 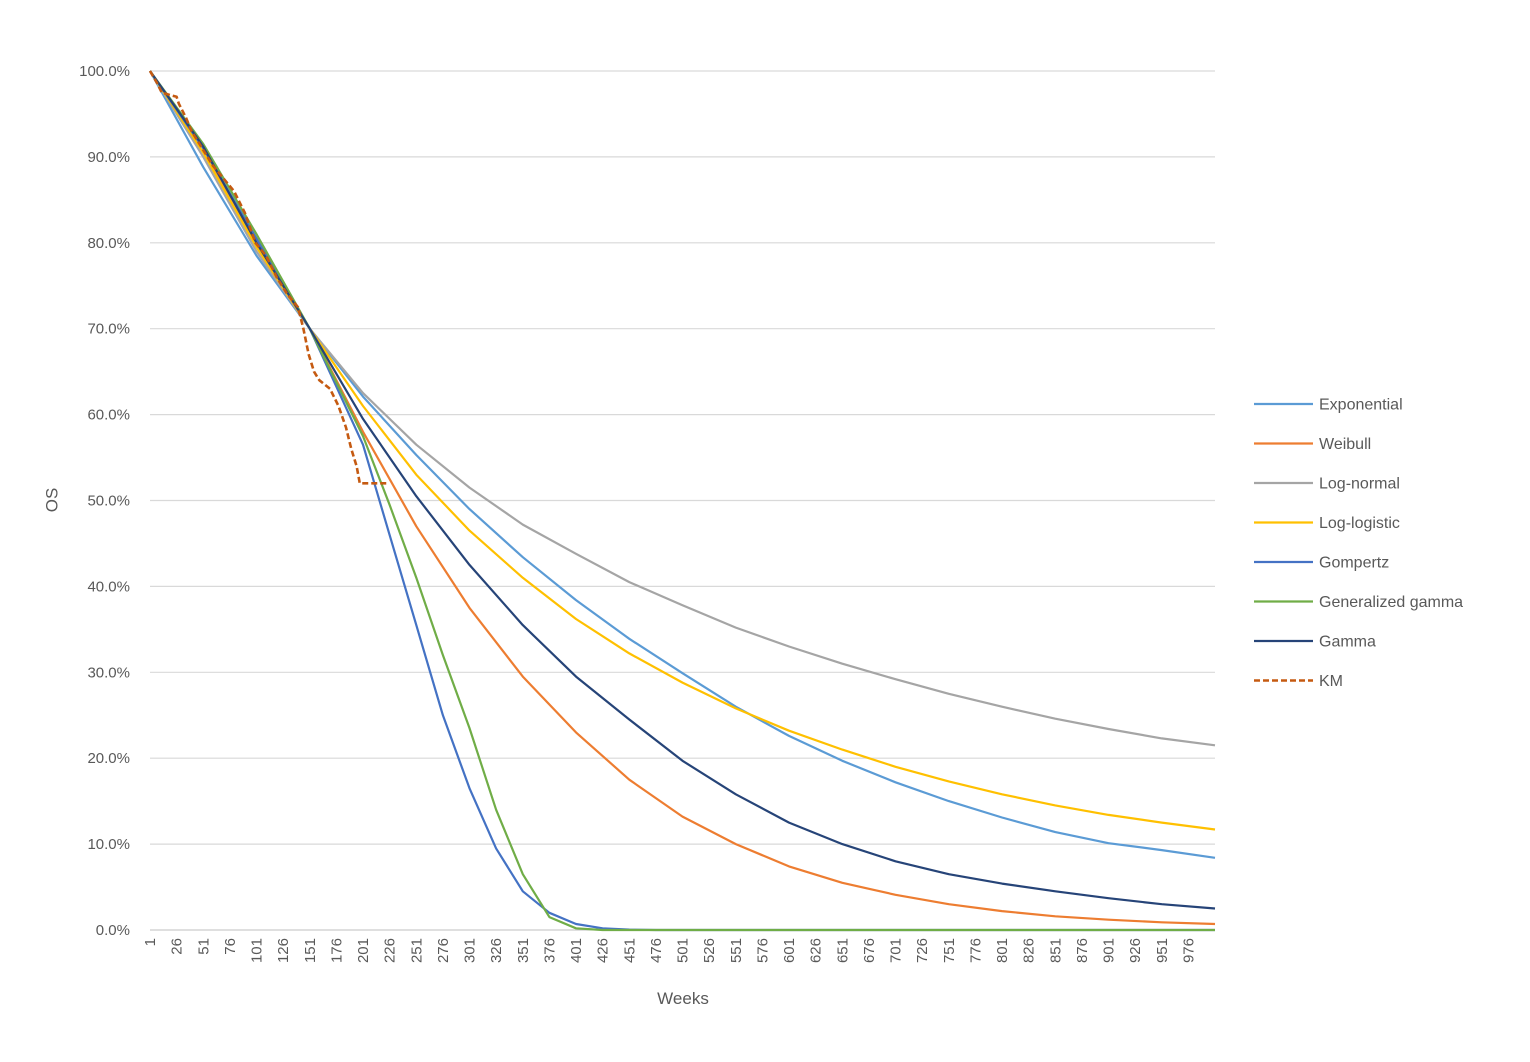 I want to click on x-tick-label: 401, so click(x=576, y=950).